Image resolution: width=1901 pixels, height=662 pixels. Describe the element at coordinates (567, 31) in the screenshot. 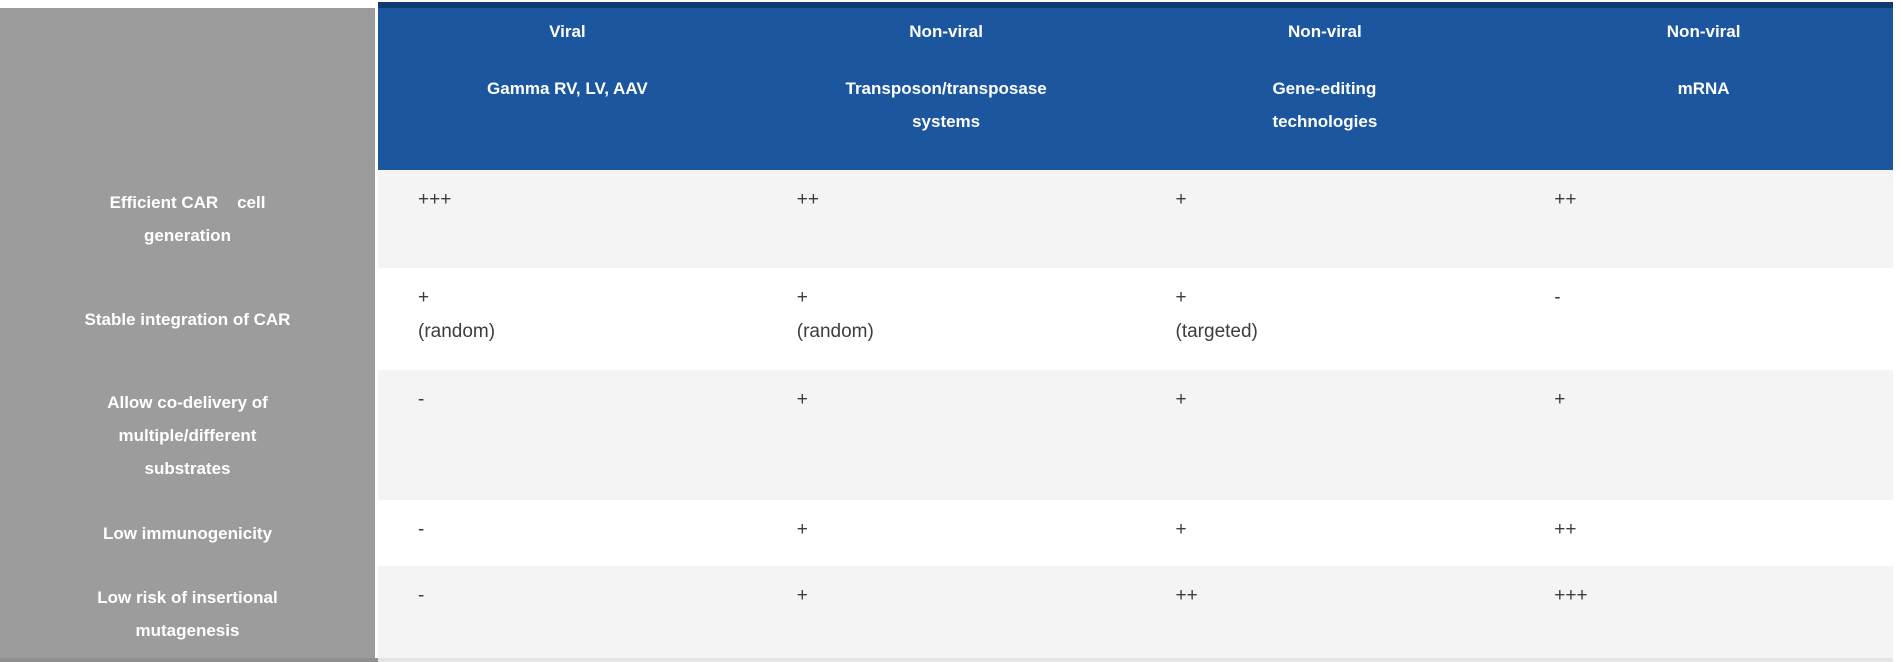

I see `column-category: Viral` at that location.